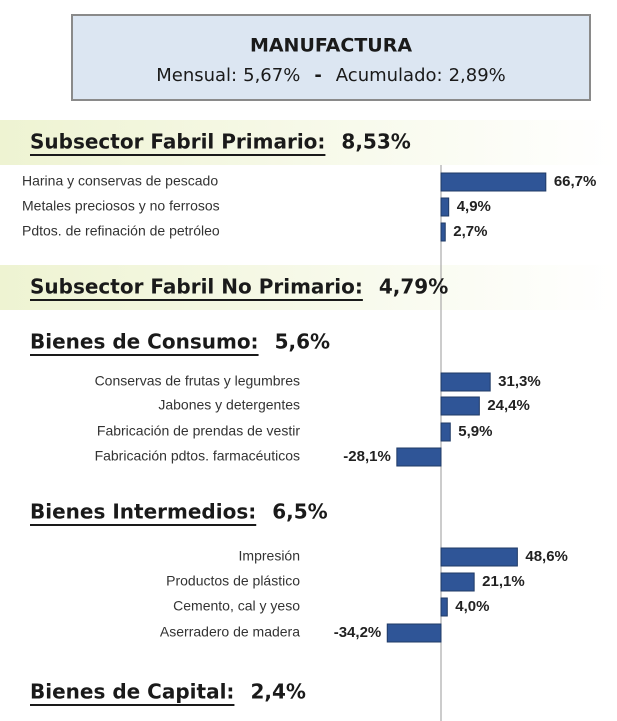  What do you see at coordinates (197, 456) in the screenshot?
I see `category-label: Fabricación pdtos. farmacéuticos` at bounding box center [197, 456].